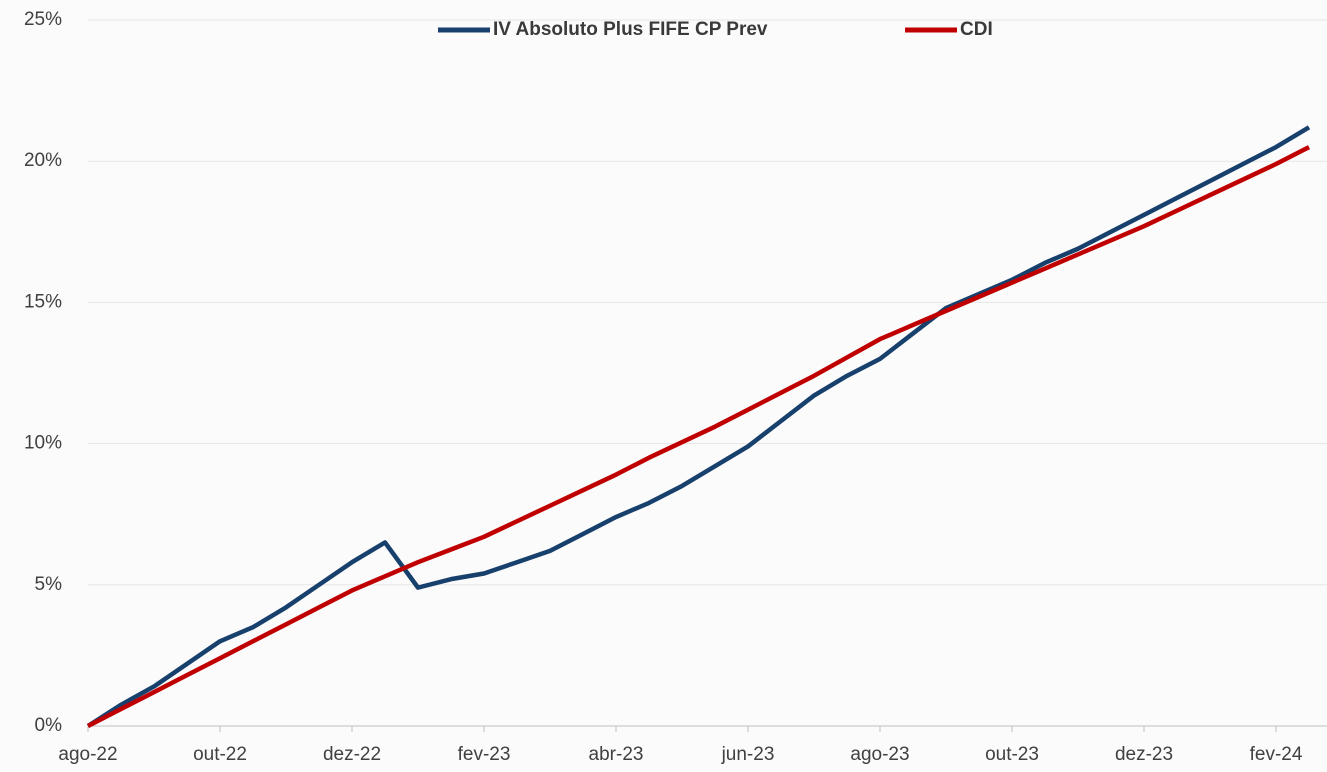 The height and width of the screenshot is (772, 1327). What do you see at coordinates (616, 754) in the screenshot?
I see `x-tick-label: abr-23` at bounding box center [616, 754].